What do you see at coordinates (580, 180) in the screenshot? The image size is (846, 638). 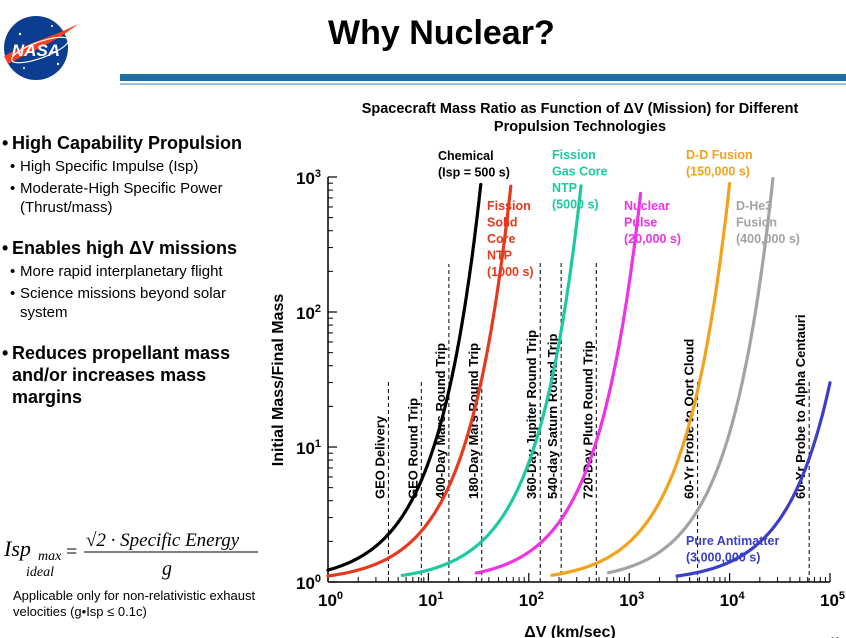 I see `series-label: Fission Gas Core NTP (5000 s)` at bounding box center [580, 180].